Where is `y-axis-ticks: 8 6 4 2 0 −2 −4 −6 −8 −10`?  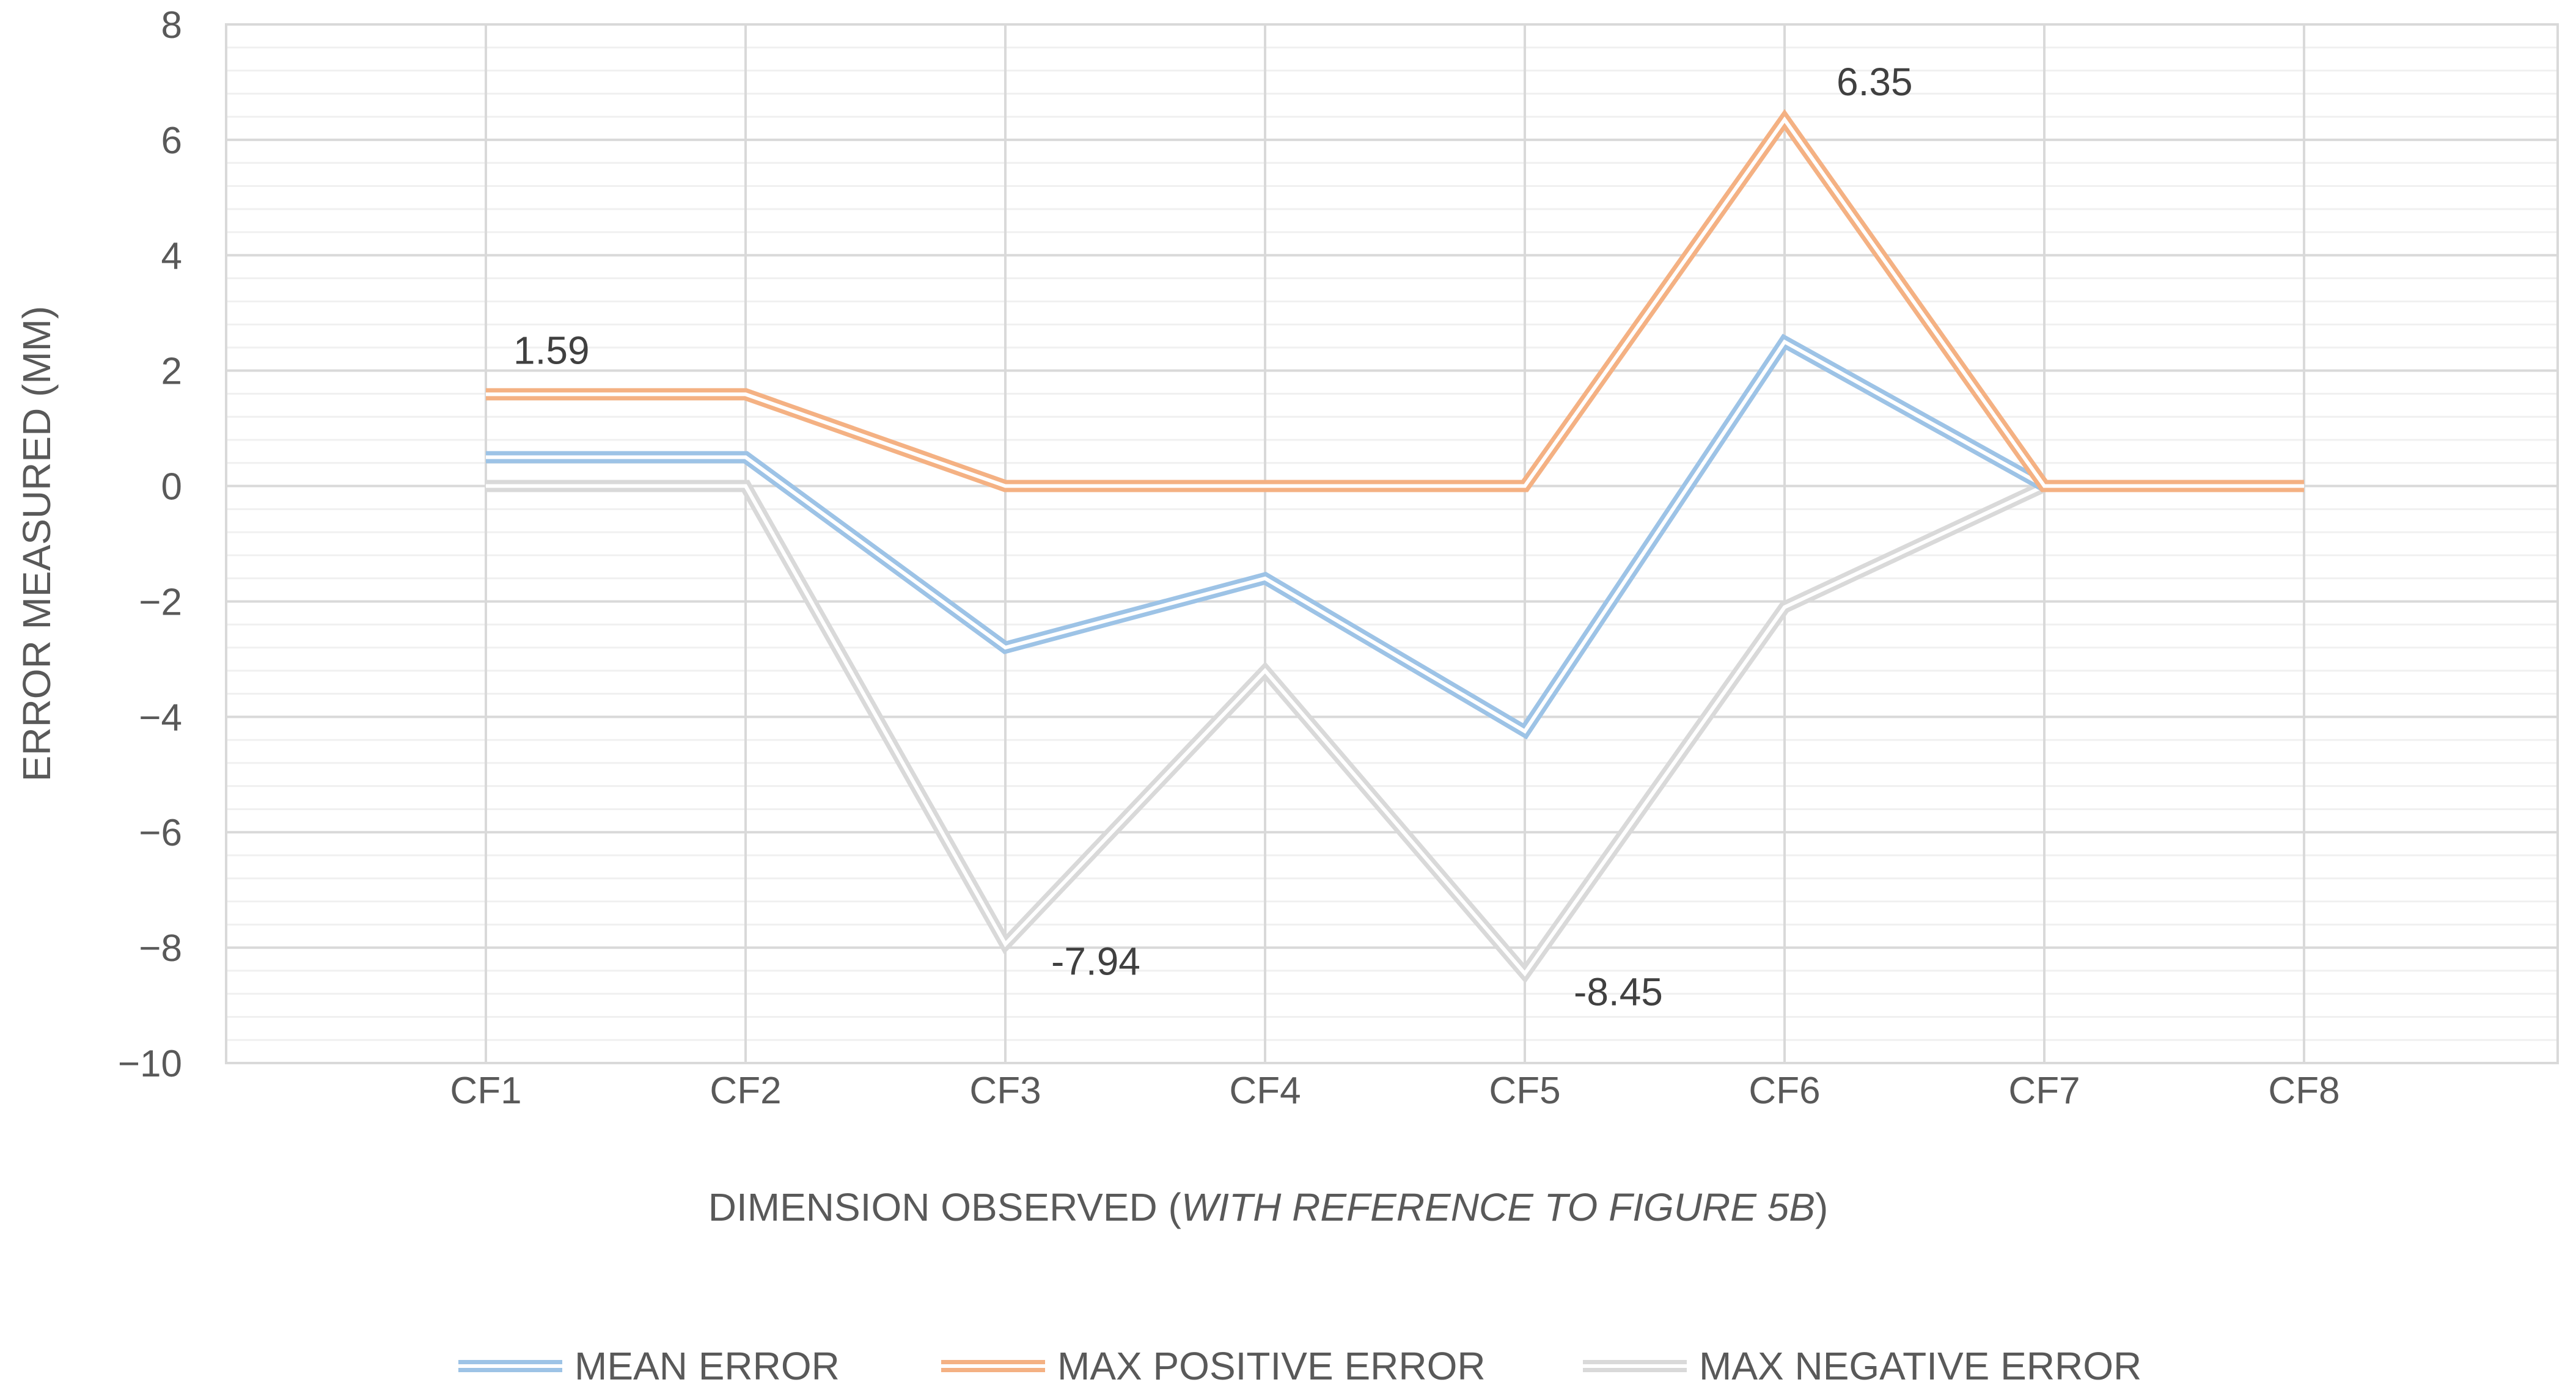
y-axis-ticks: 8 6 4 2 0 −2 −4 −6 −8 −10 is located at coordinates (150, 544).